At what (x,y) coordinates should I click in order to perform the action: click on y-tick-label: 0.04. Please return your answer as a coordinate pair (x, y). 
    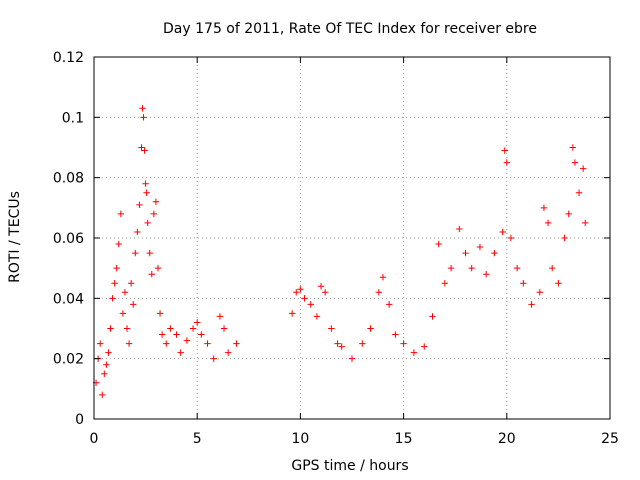
    Looking at the image, I should click on (68, 299).